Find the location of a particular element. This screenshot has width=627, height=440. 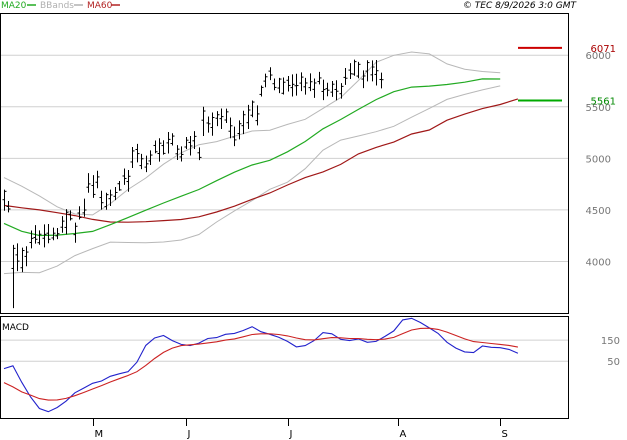

price-tick-label: 4000 is located at coordinates (598, 262).